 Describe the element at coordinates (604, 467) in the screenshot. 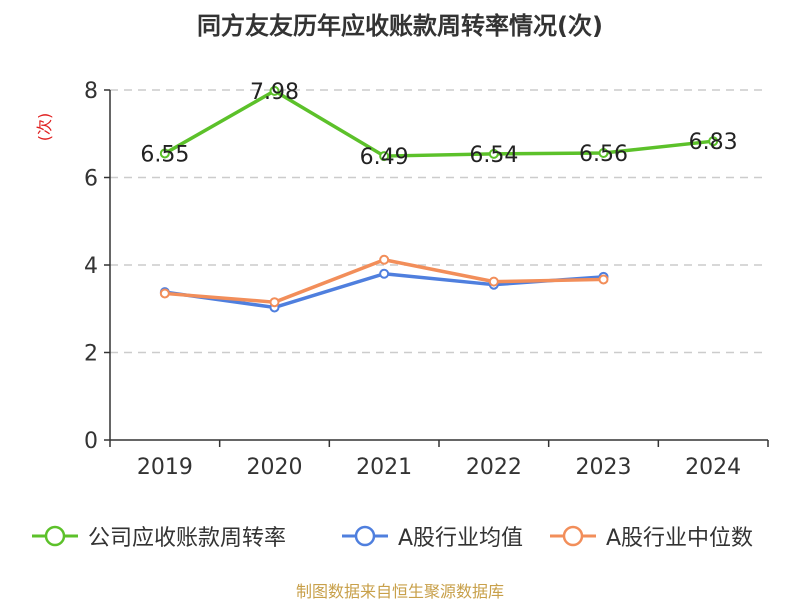

I see `x-tick-label: 2023` at that location.